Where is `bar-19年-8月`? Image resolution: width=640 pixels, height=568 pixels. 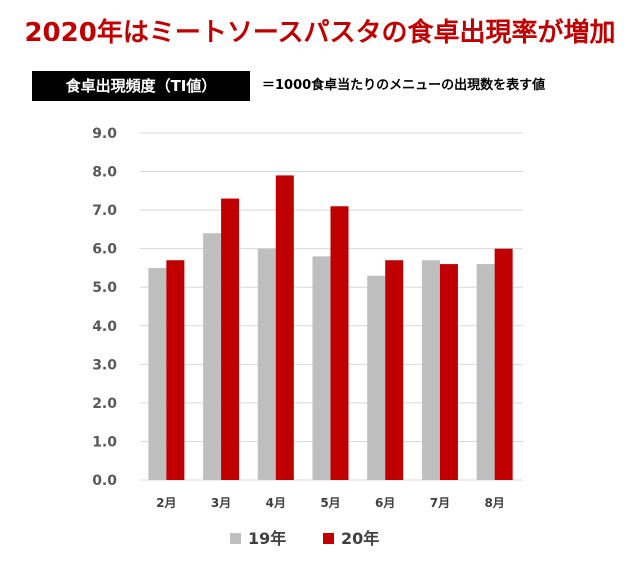 bar-19年-8月 is located at coordinates (485, 372).